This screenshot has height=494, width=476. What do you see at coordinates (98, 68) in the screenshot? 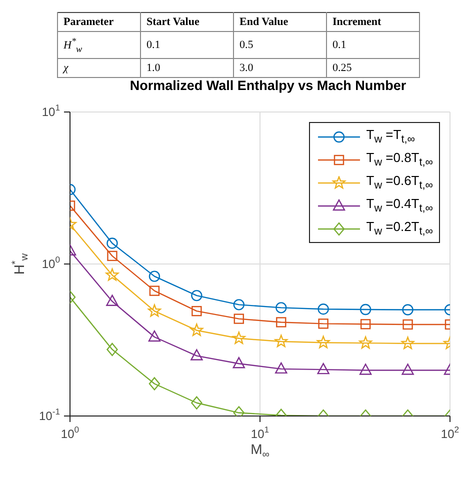
I see `text: χ` at bounding box center [98, 68].